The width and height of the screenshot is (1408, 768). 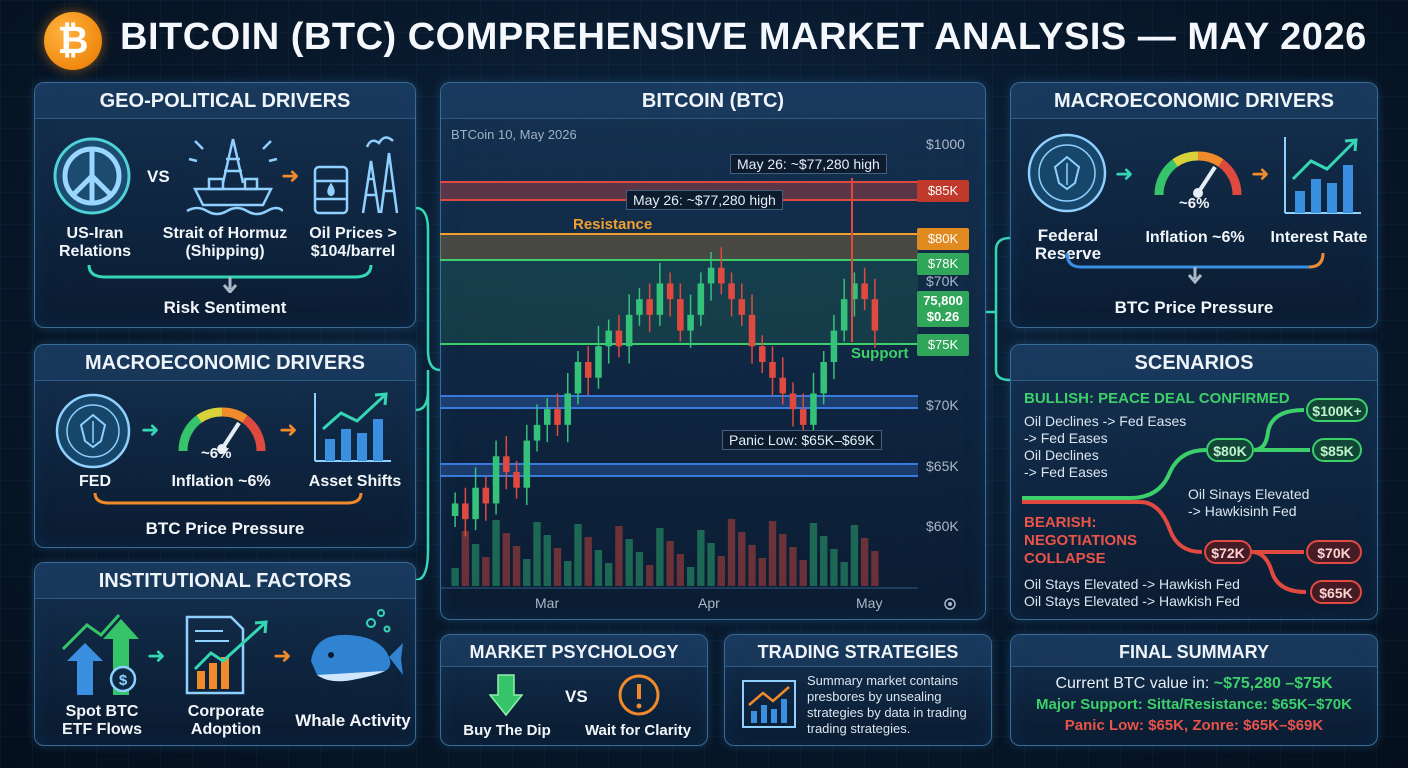 What do you see at coordinates (1166, 501) in the screenshot?
I see `scenario-paths` at bounding box center [1166, 501].